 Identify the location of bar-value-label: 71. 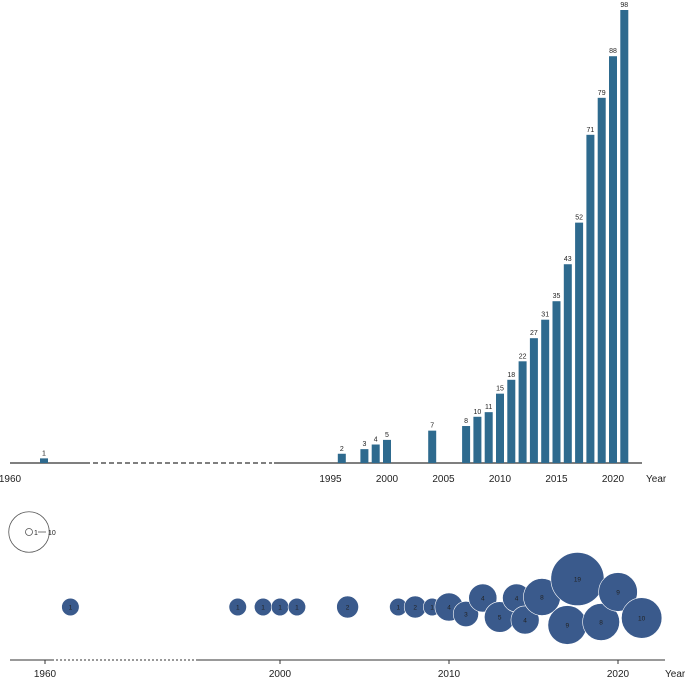
(591, 130).